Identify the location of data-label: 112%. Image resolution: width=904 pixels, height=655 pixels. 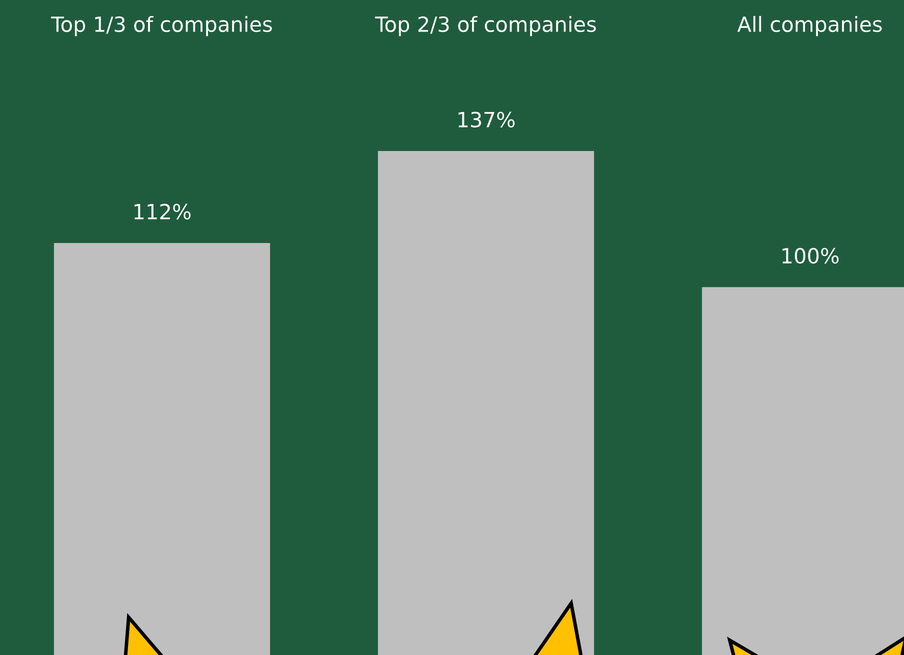
(162, 212).